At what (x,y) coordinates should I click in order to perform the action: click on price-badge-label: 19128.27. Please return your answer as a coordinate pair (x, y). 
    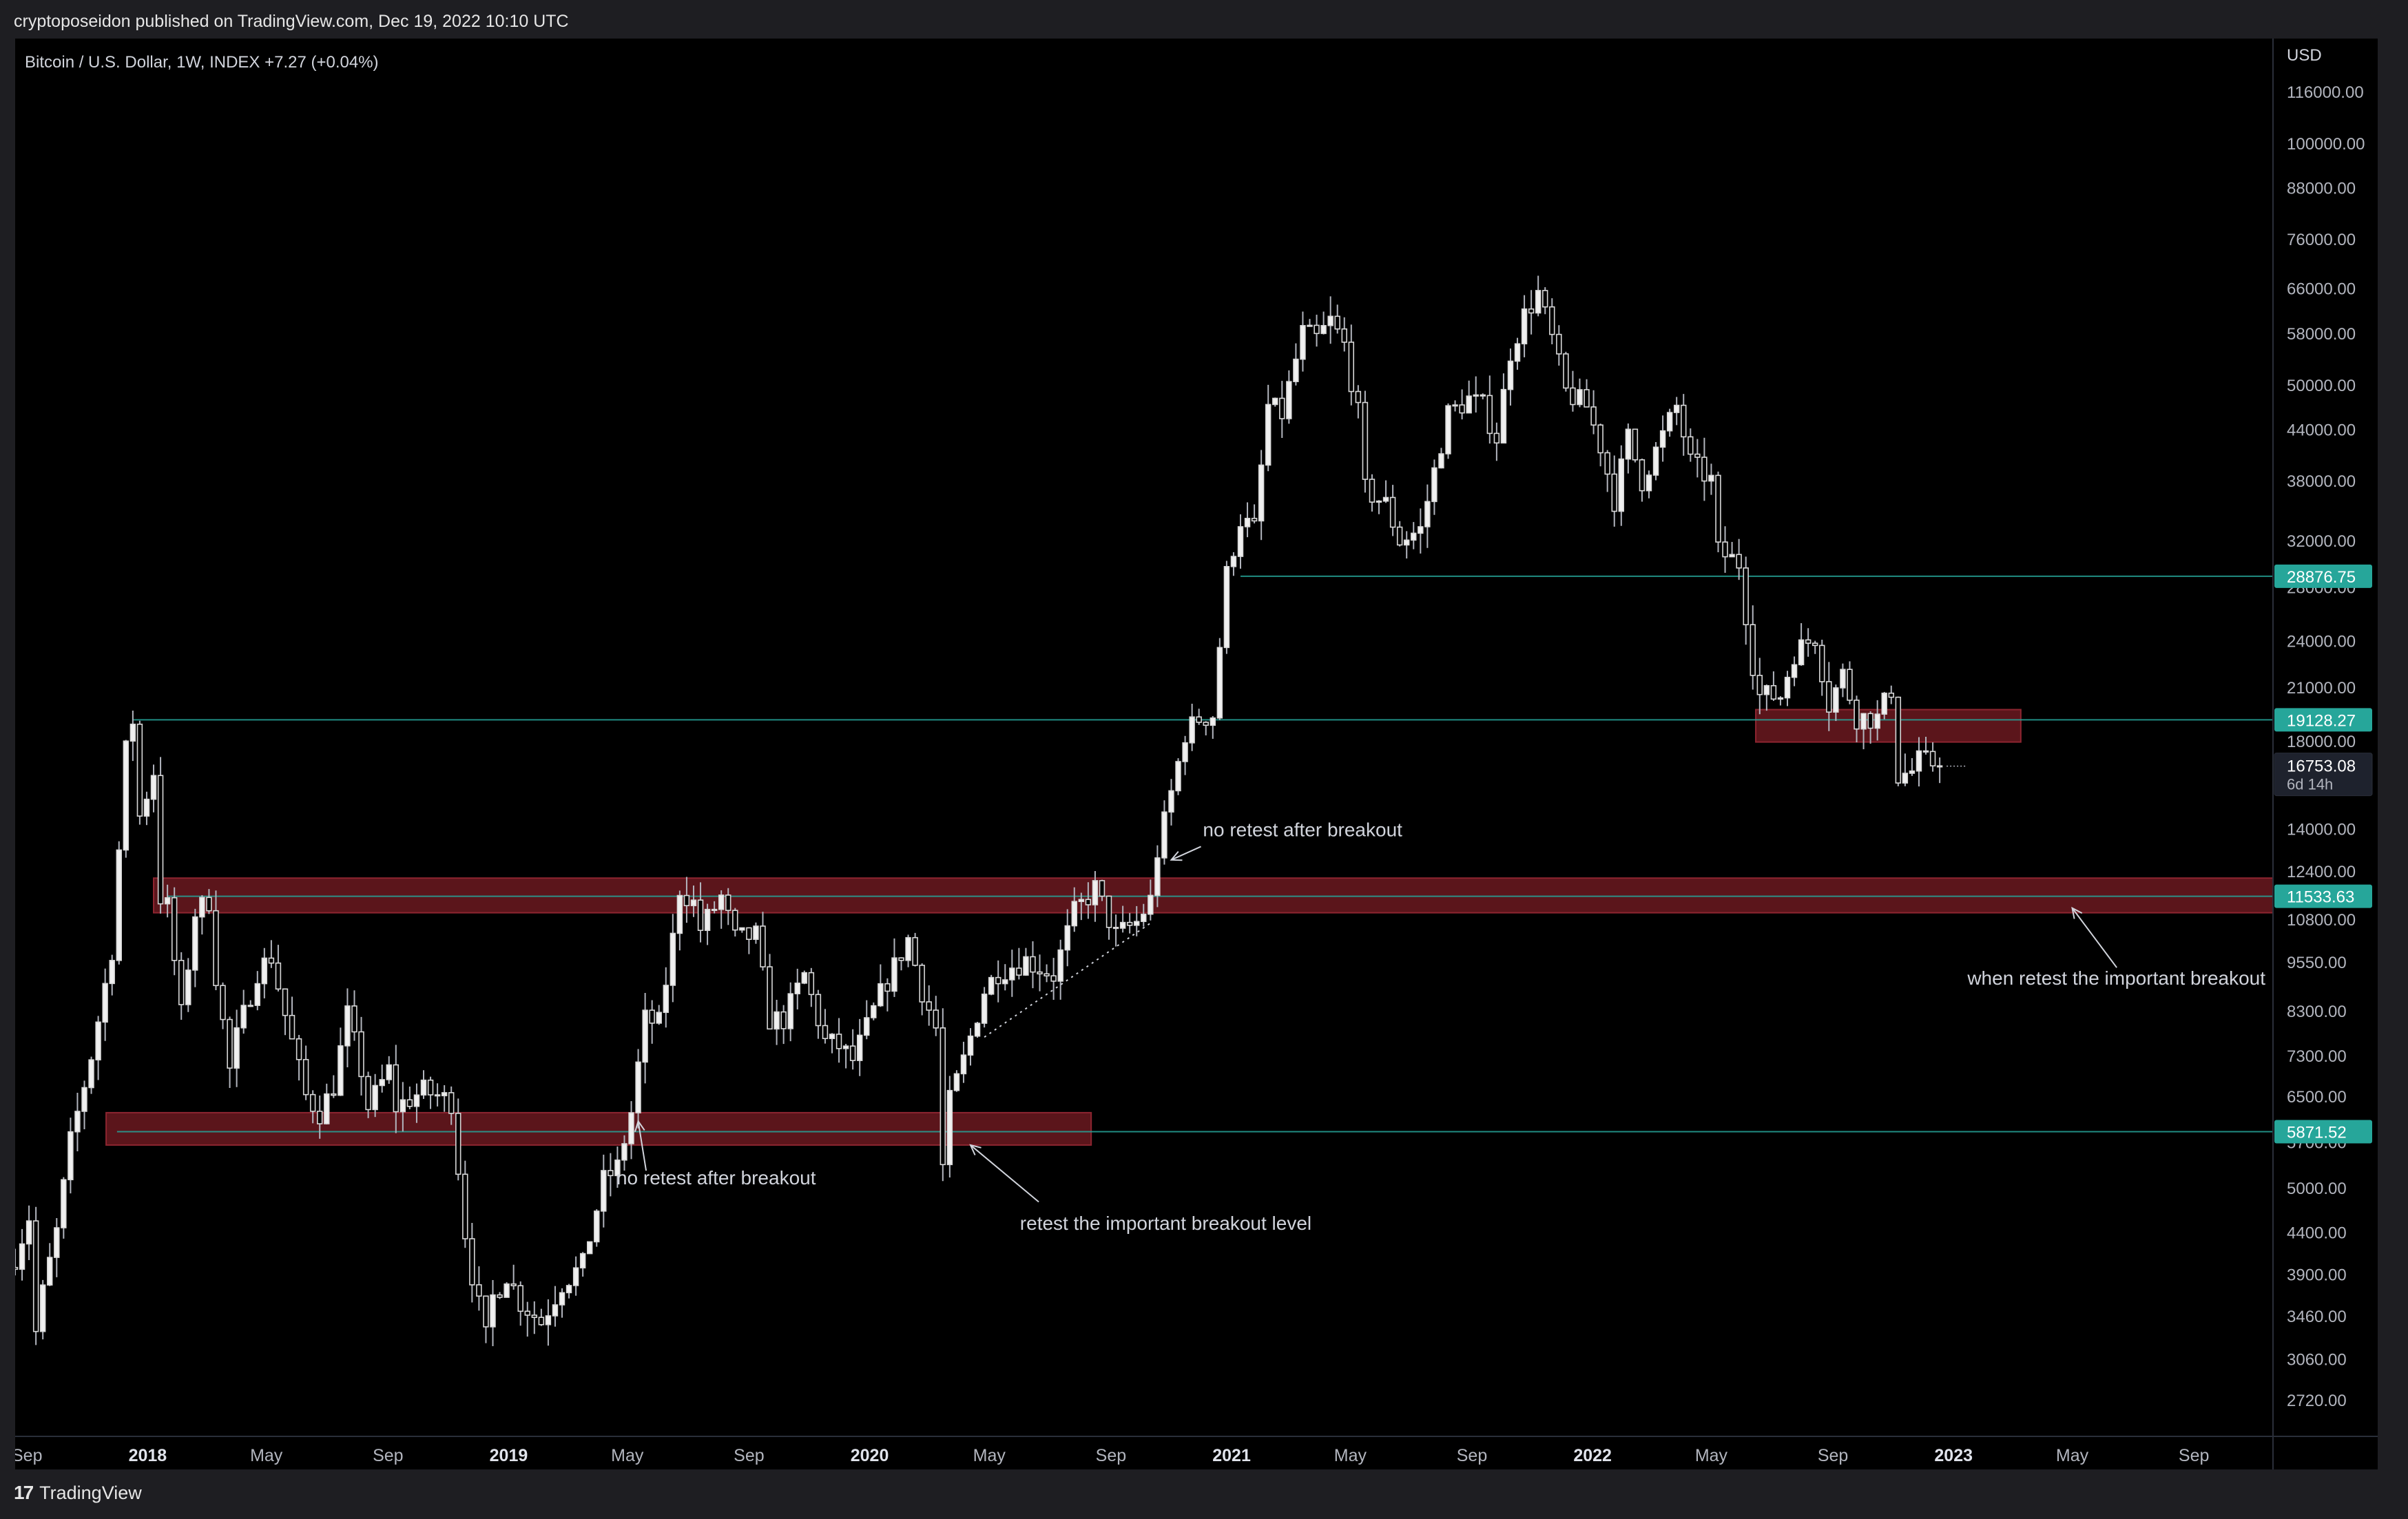
    Looking at the image, I should click on (2321, 721).